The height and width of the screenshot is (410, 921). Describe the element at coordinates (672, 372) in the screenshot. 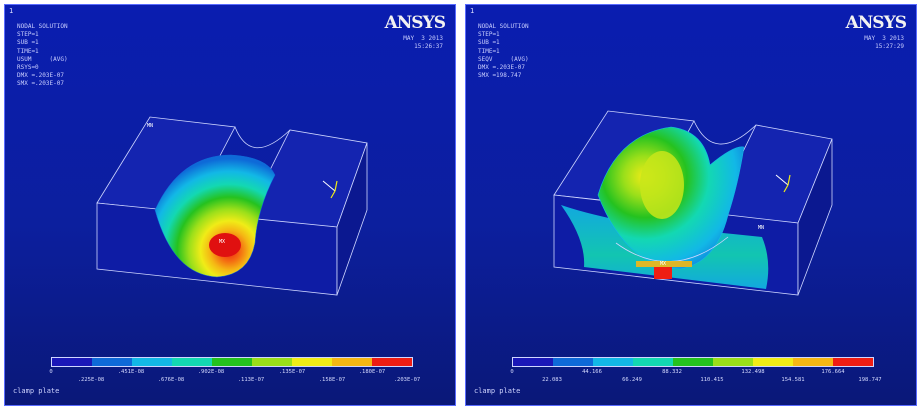

I see `legend-tick: 88.332` at that location.